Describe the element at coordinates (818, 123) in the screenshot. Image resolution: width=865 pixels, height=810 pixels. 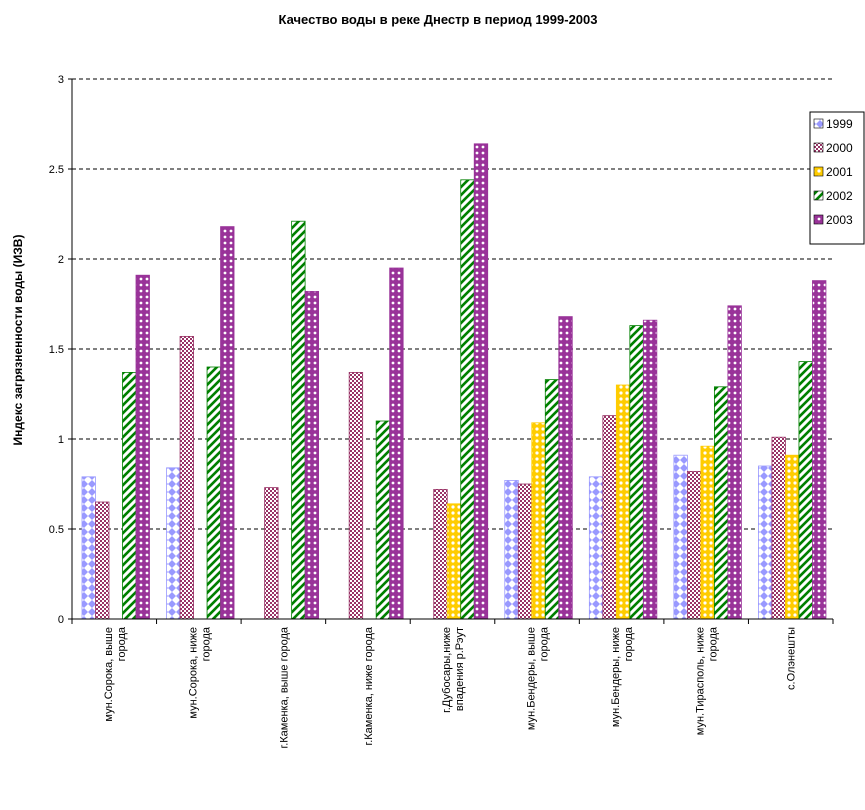
I see `legend-swatch-1999` at that location.